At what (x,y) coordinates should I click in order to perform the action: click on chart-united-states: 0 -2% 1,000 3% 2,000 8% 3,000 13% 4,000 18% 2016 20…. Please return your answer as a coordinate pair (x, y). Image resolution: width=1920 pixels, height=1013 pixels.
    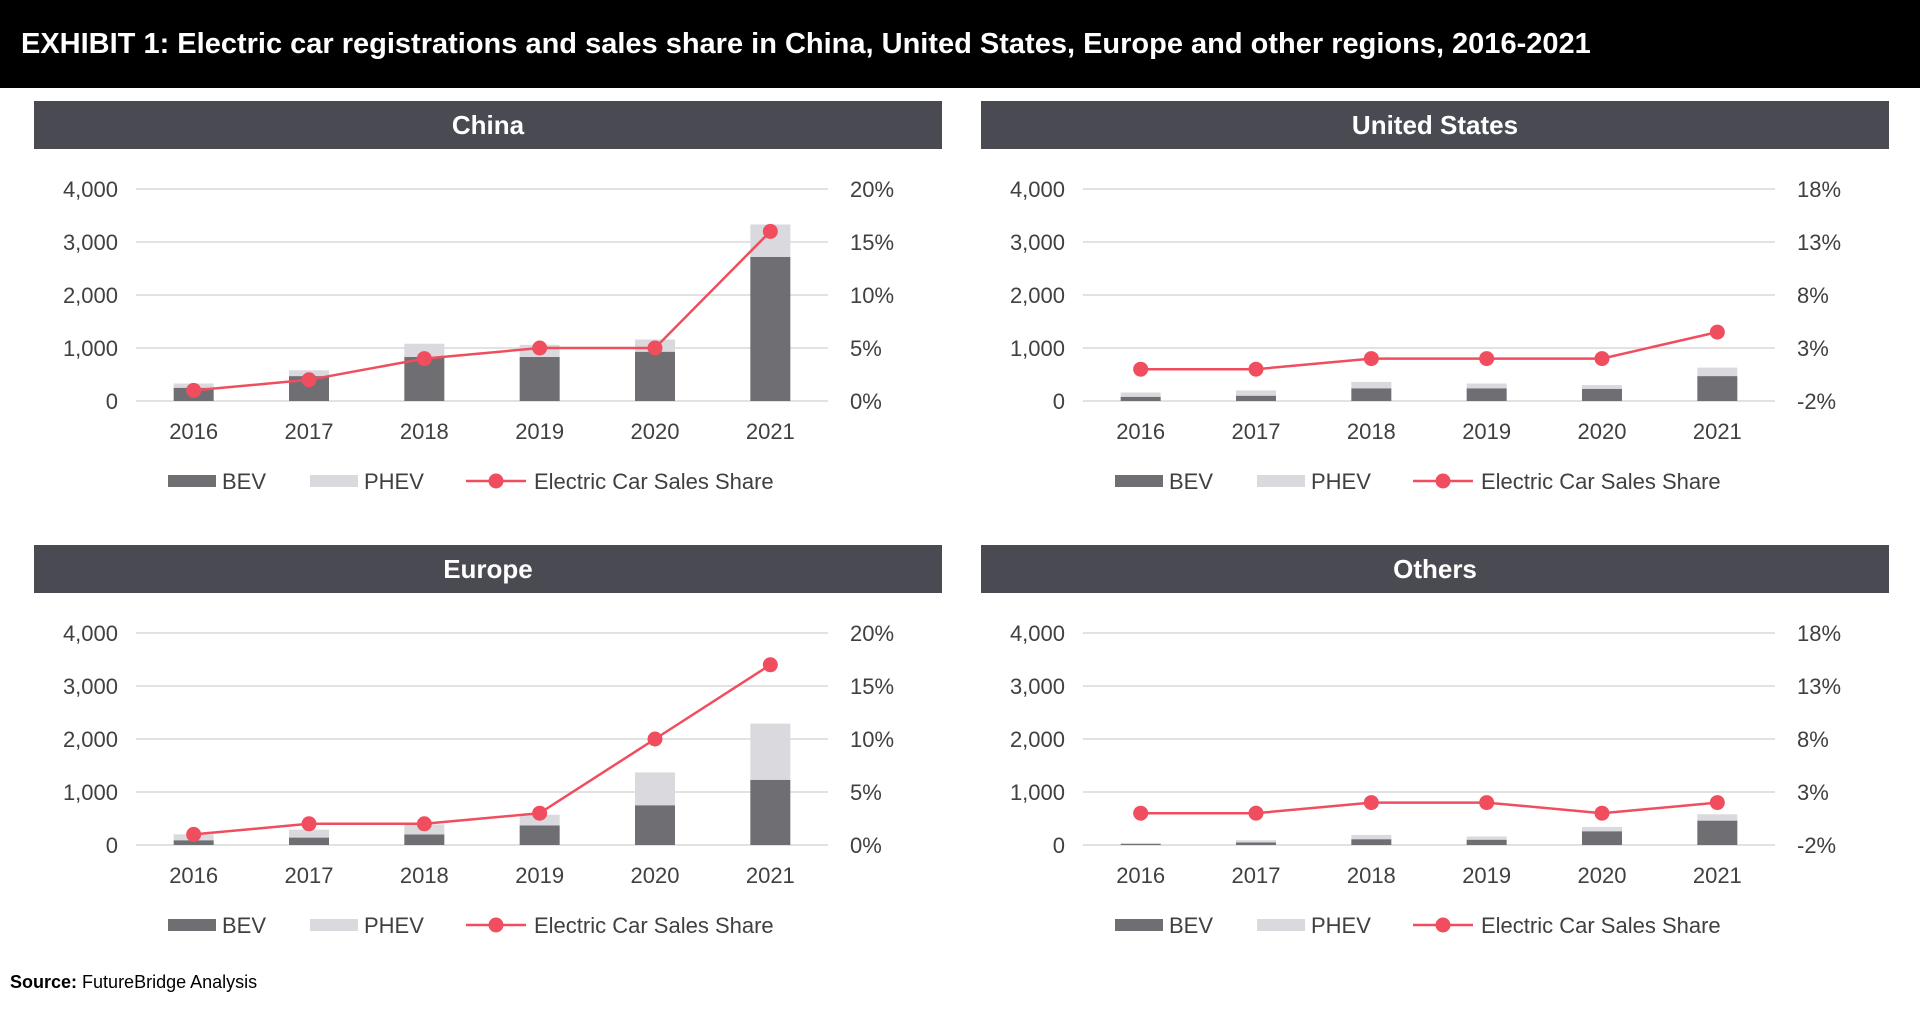
    Looking at the image, I should click on (1425, 335).